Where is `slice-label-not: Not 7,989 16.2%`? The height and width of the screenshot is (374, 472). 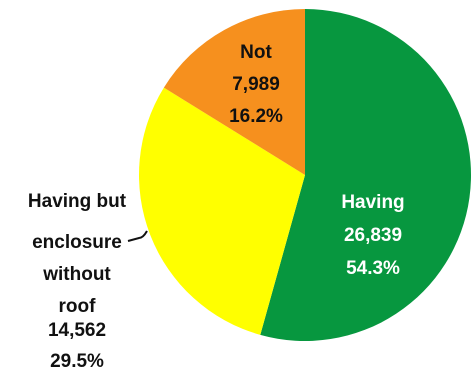
slice-label-not: Not 7,989 16.2% is located at coordinates (256, 84).